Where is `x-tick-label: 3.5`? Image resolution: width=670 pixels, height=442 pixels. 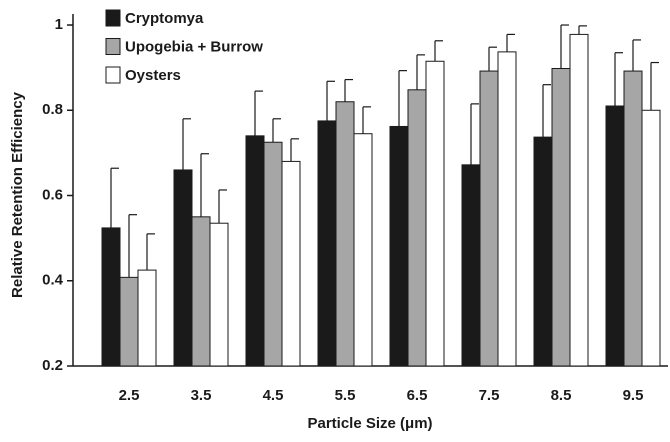
x-tick-label: 3.5 is located at coordinates (201, 395).